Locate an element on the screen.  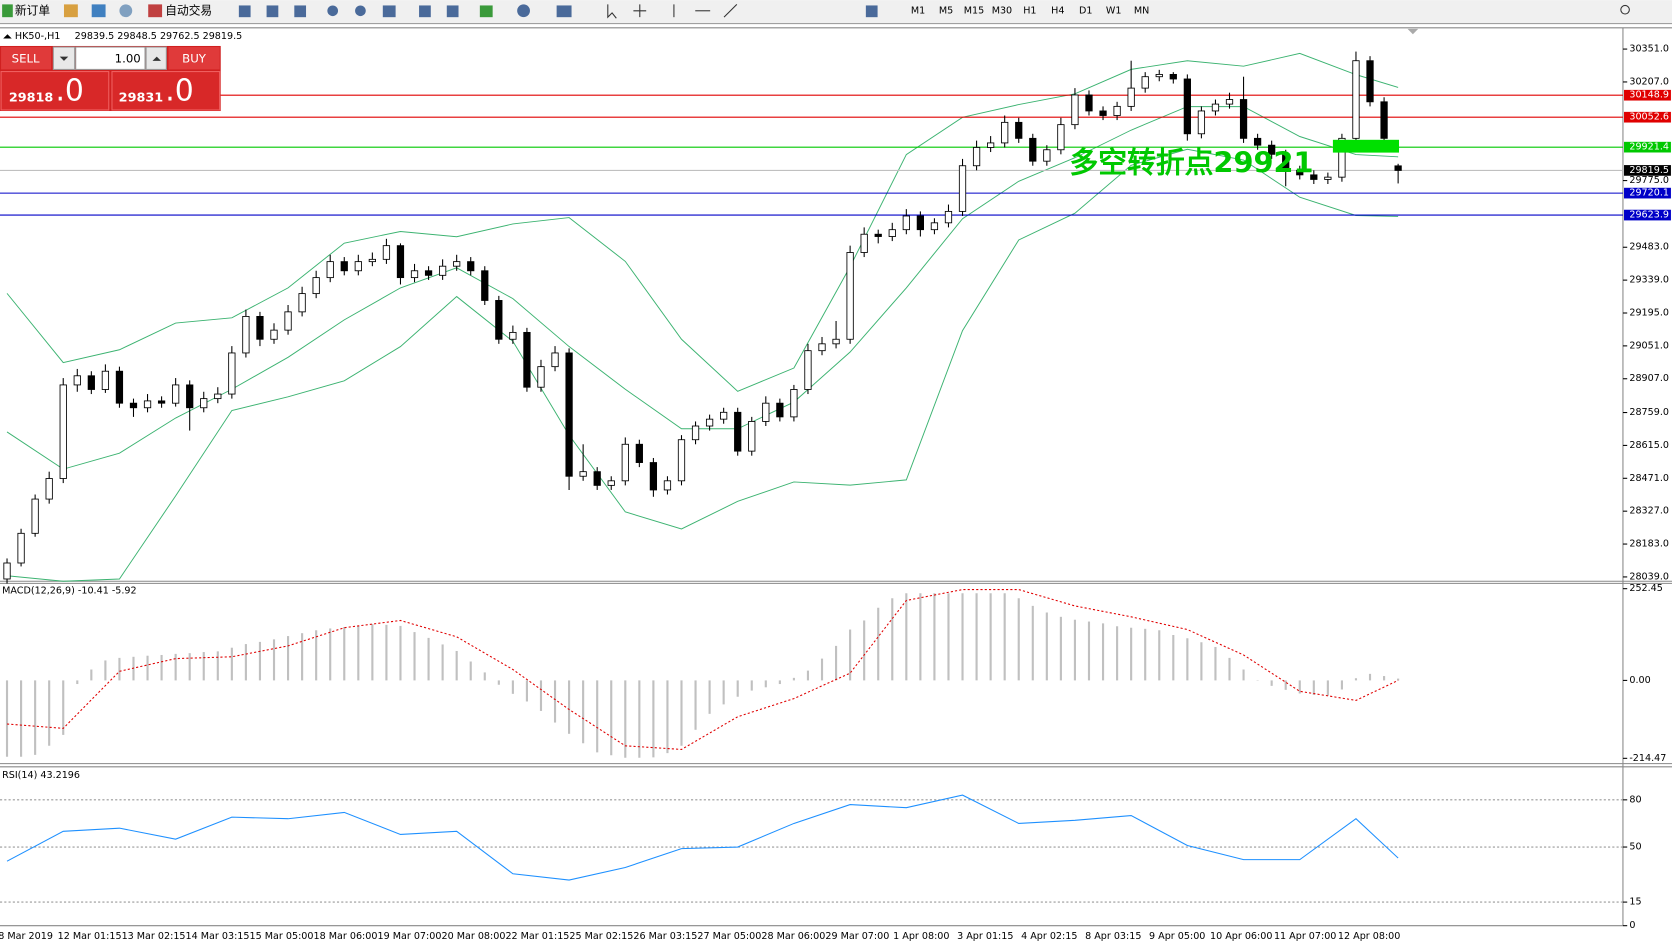
last-price-tag is located at coordinates (1647, 170).